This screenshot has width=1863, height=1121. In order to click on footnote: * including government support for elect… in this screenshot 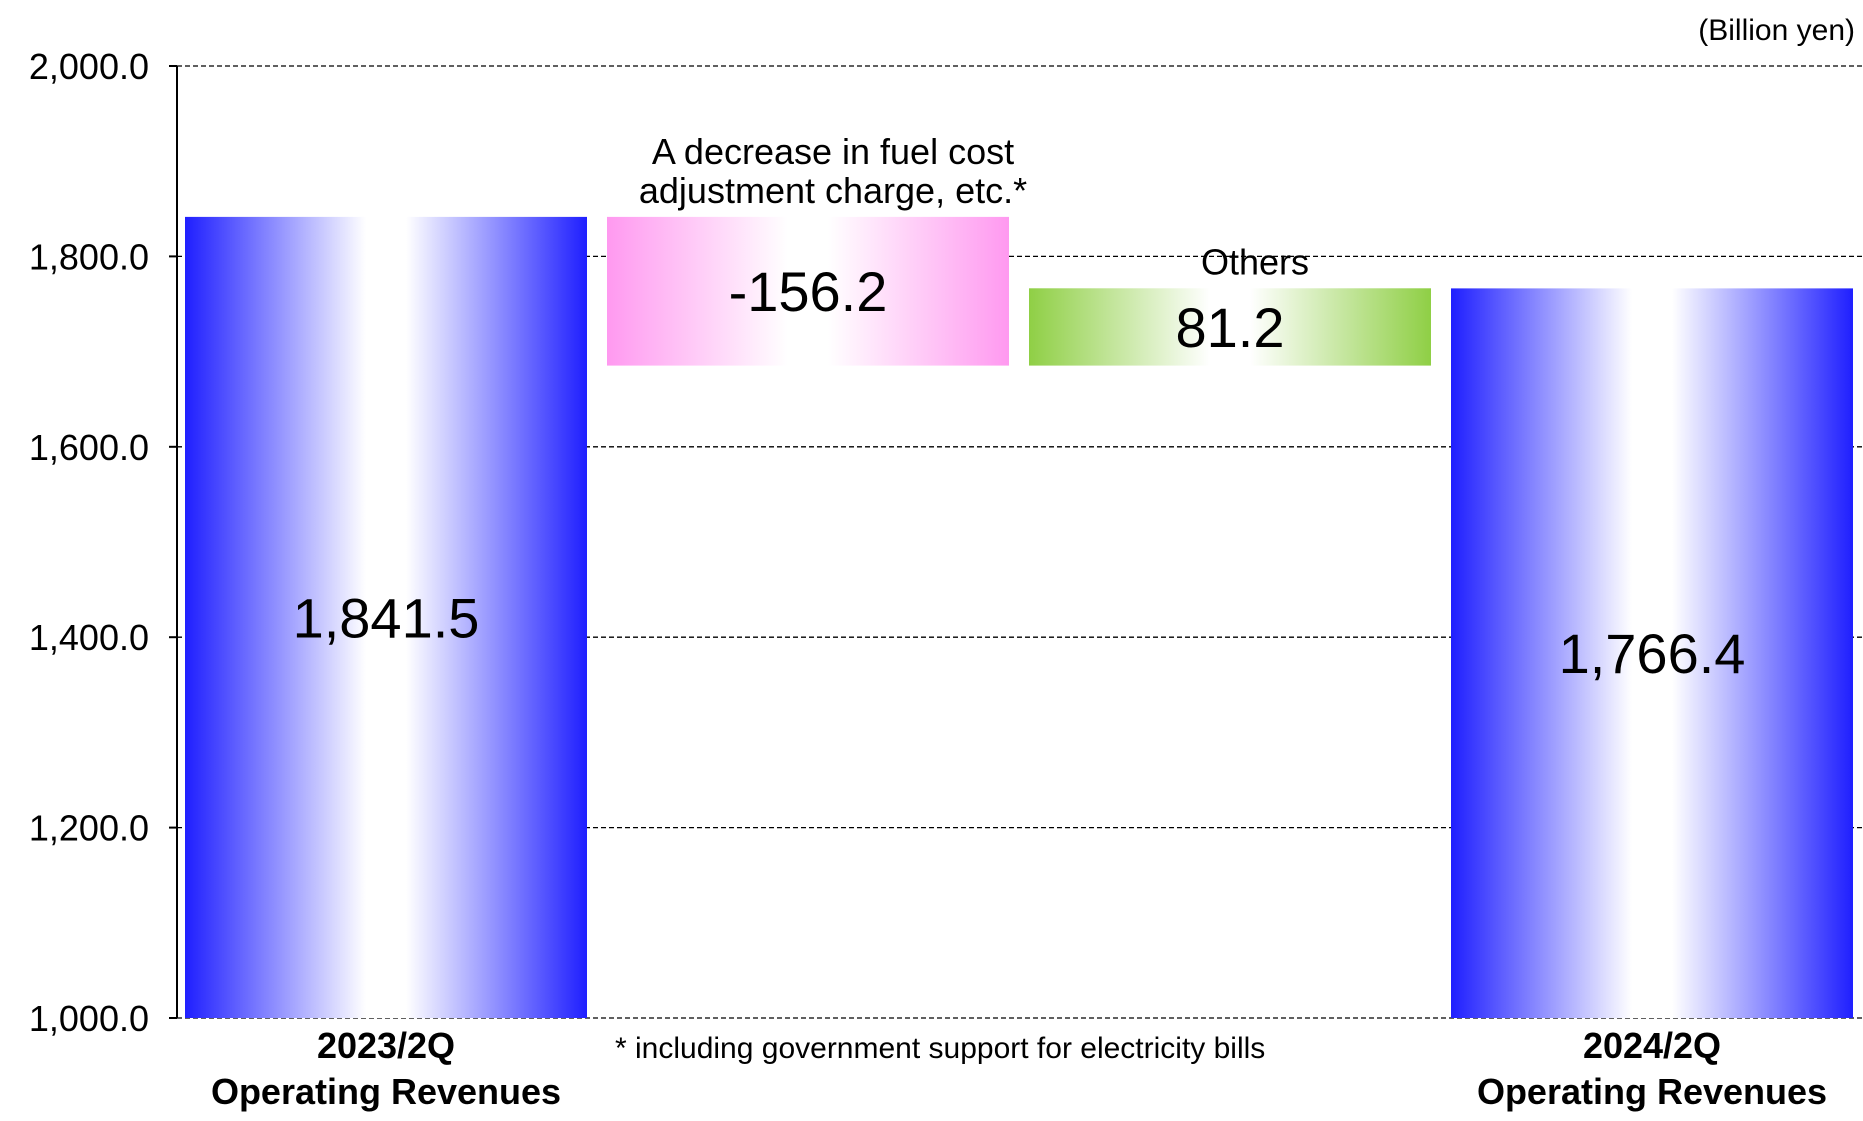, I will do `click(940, 1048)`.